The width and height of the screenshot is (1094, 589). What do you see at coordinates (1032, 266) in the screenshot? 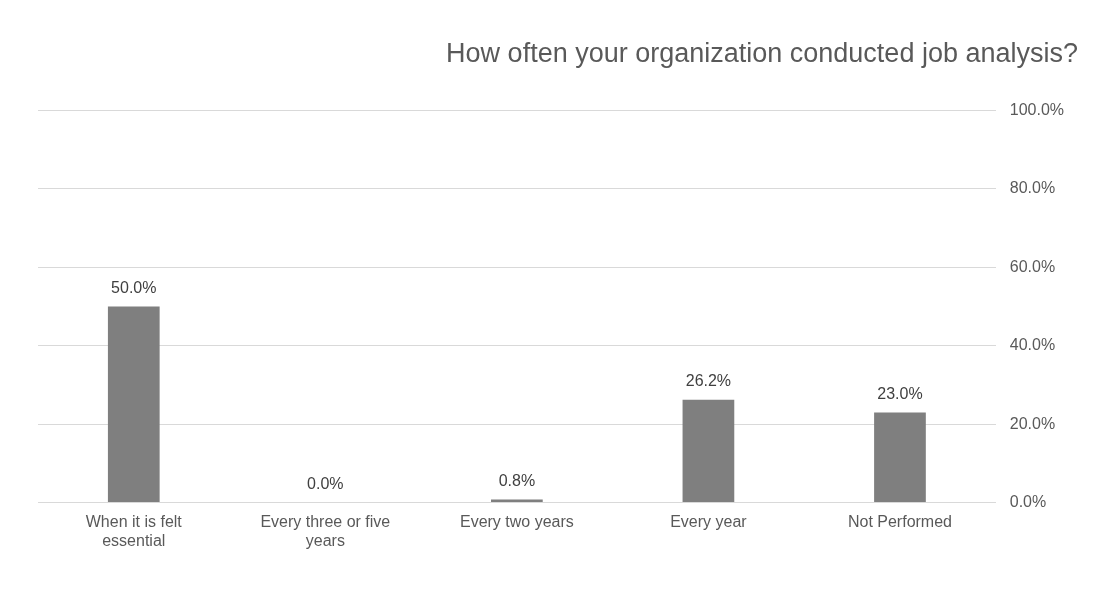
I see `y-tick-label: 60.0%` at bounding box center [1032, 266].